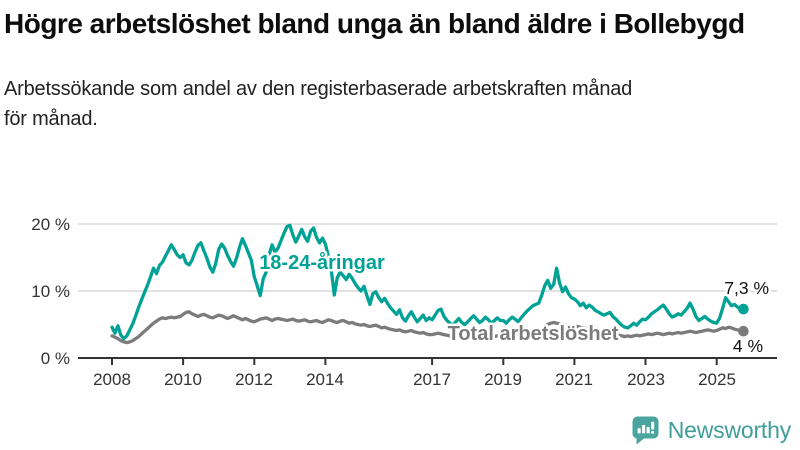 Image resolution: width=800 pixels, height=450 pixels. What do you see at coordinates (183, 379) in the screenshot?
I see `x-tick-label-2010: 2010` at bounding box center [183, 379].